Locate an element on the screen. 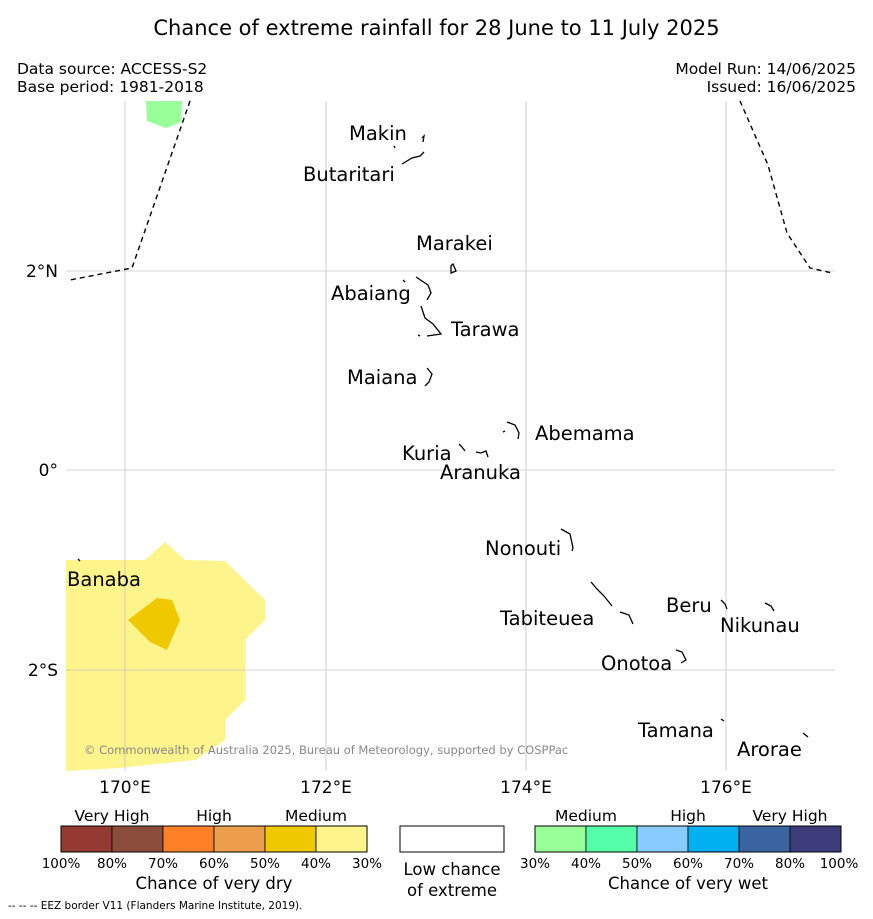 Image resolution: width=873 pixels, height=919 pixels. legend-dry-category-high: High is located at coordinates (214, 816).